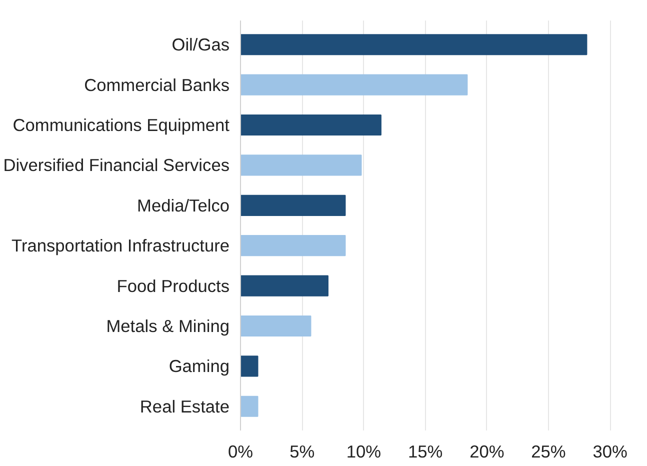 The width and height of the screenshot is (647, 466). I want to click on y-tick-label: Communications Equipment, so click(121, 125).